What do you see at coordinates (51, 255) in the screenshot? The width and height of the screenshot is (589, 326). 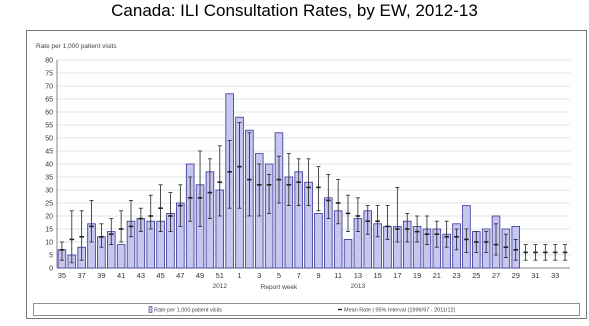 I see `y-tick-label: 5` at bounding box center [51, 255].